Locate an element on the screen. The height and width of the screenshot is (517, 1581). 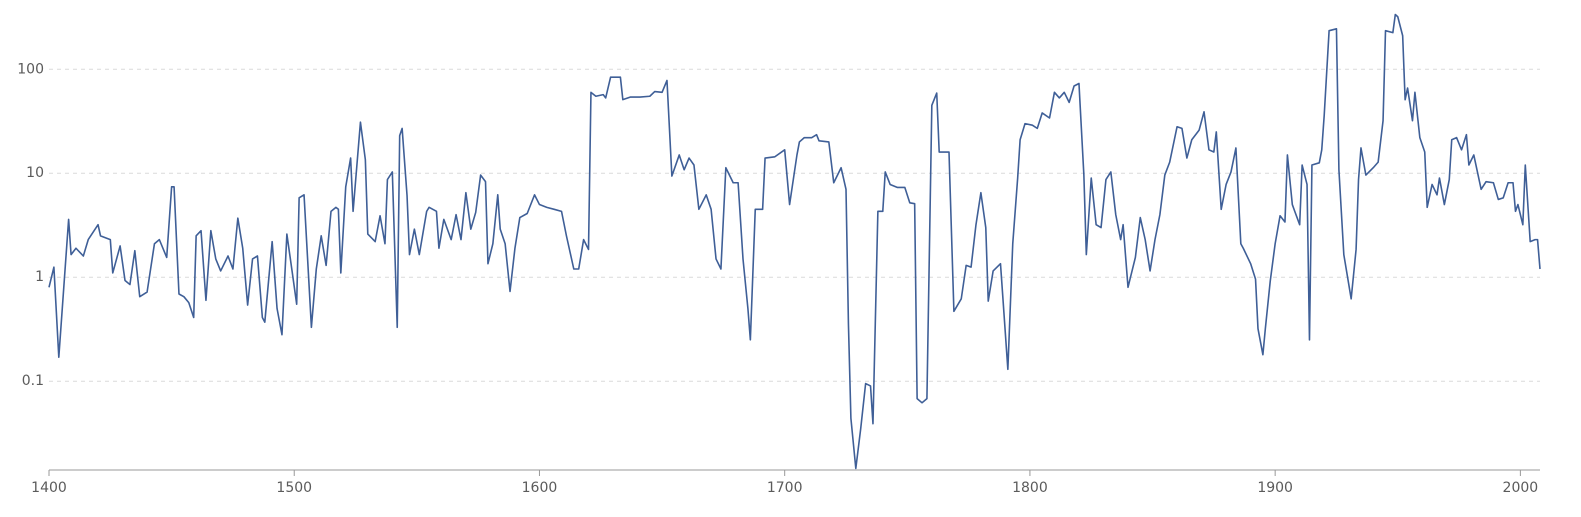
y-tick-label: 10 is located at coordinates (35, 173).